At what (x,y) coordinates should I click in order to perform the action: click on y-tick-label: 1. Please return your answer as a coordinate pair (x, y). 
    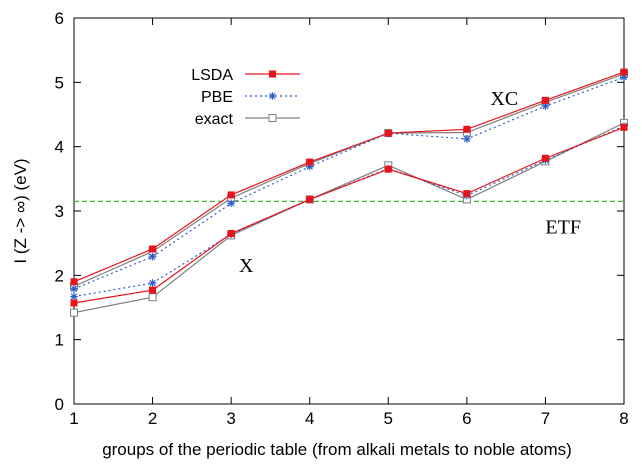
    Looking at the image, I should click on (59, 340).